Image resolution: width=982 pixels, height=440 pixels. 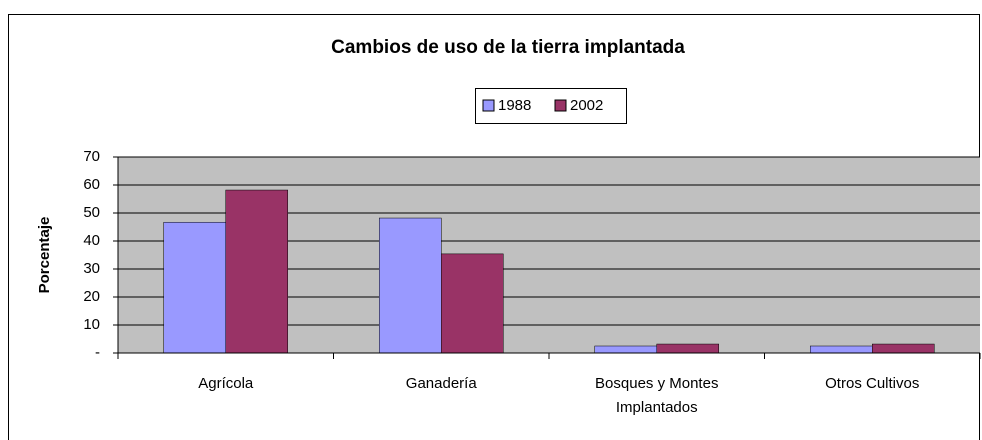 What do you see at coordinates (508, 47) in the screenshot?
I see `chart-title: Cambios de uso de la tierra implantada` at bounding box center [508, 47].